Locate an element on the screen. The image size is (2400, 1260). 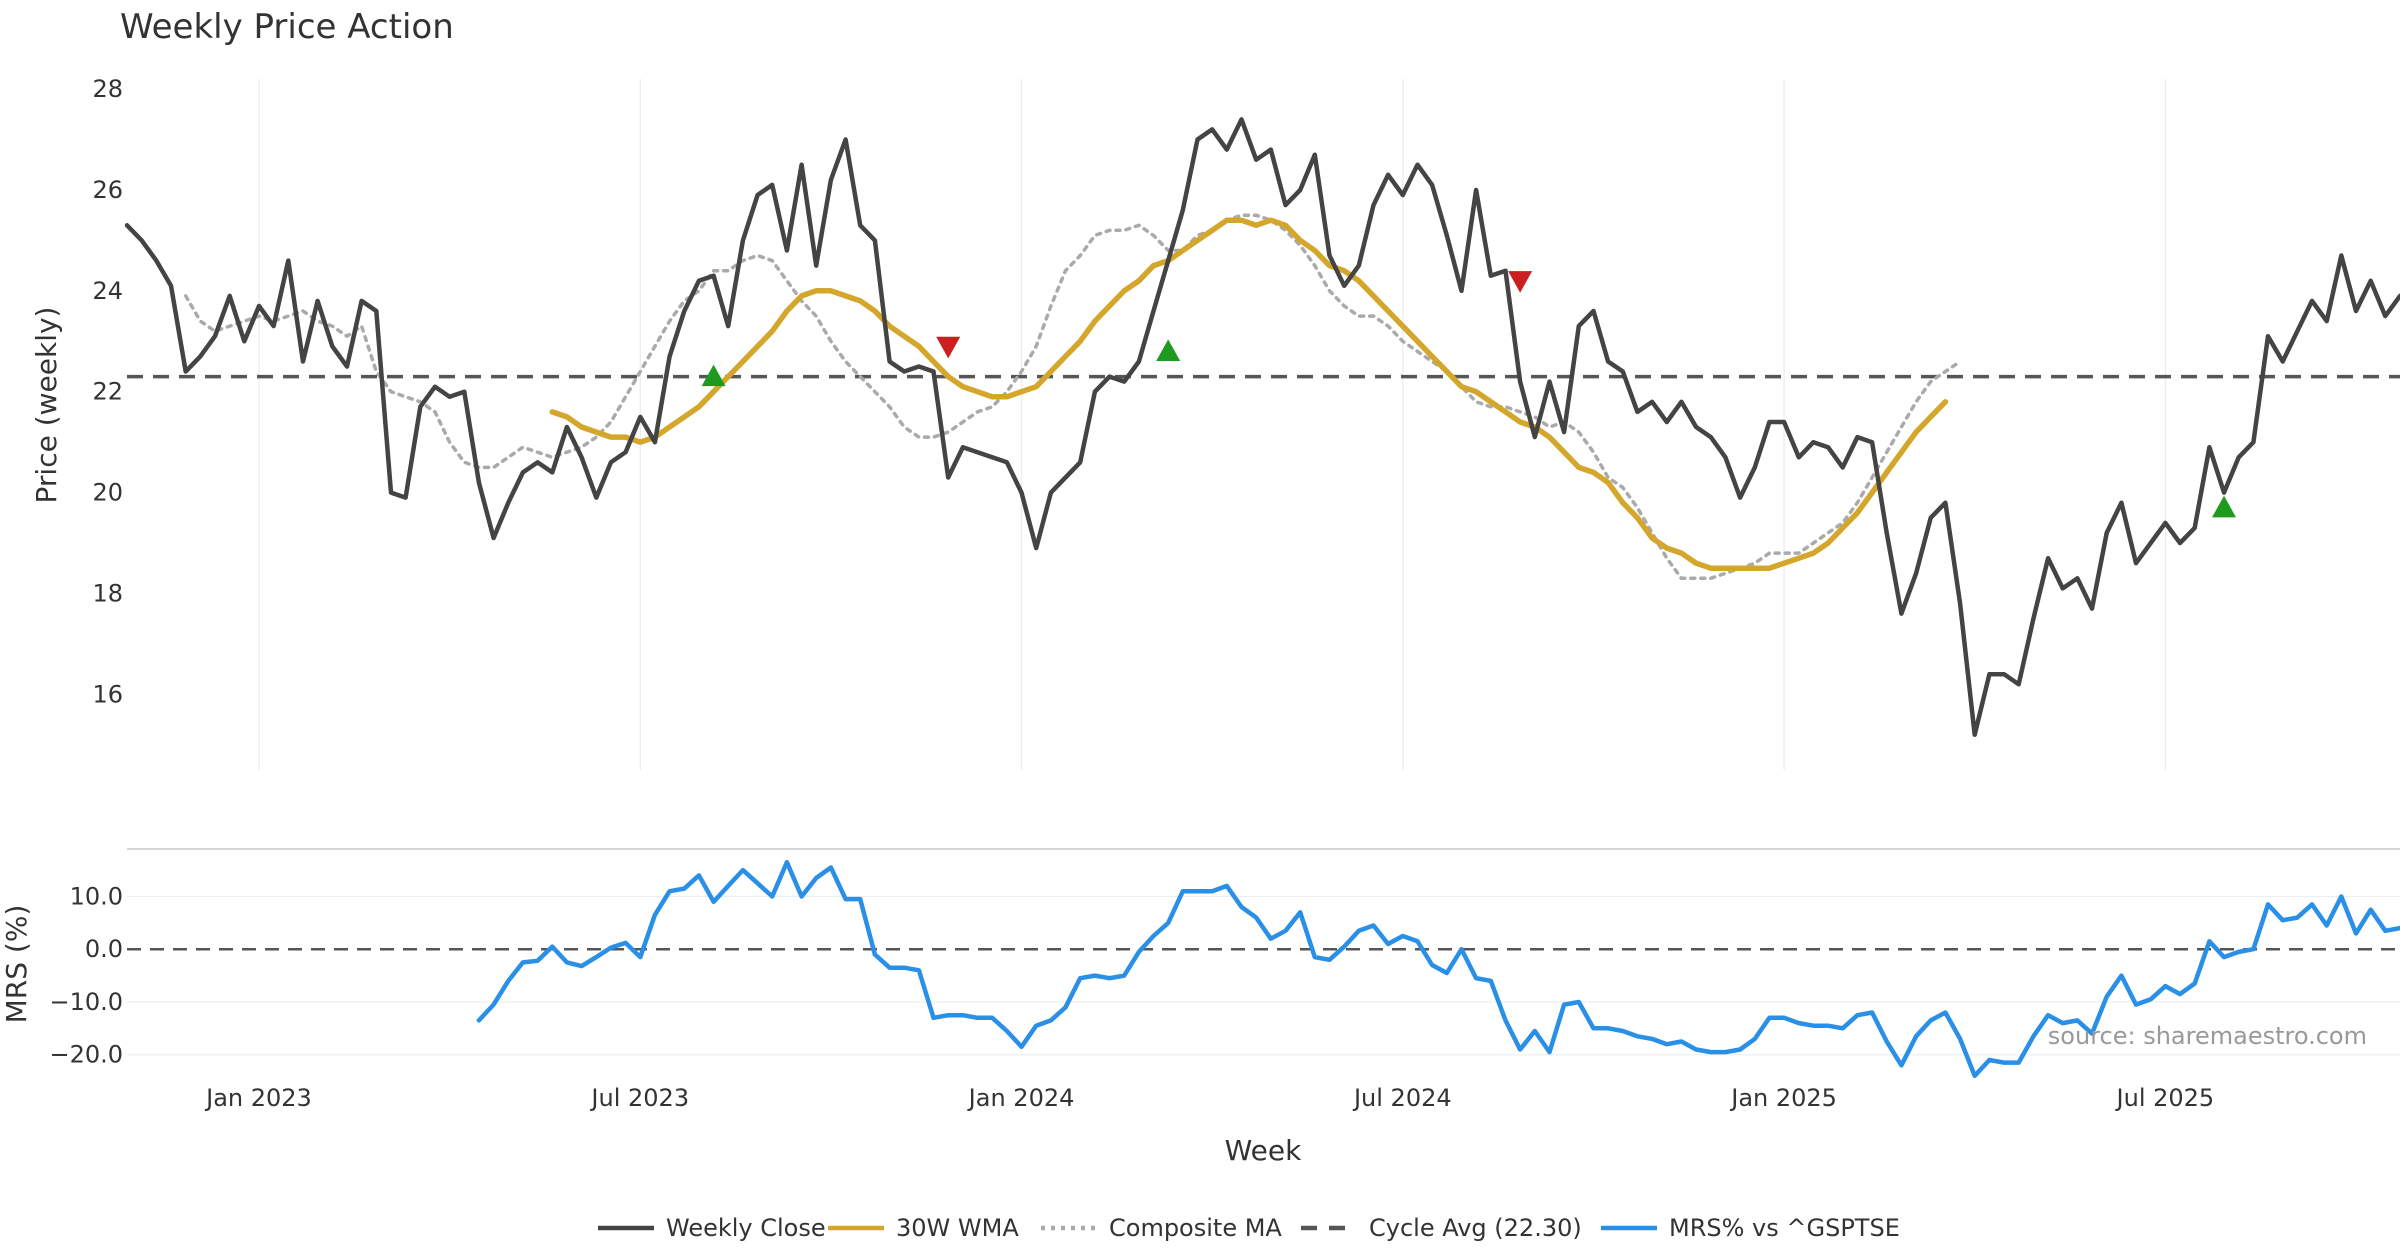
top-y-tick-label: 22 is located at coordinates (107, 392).